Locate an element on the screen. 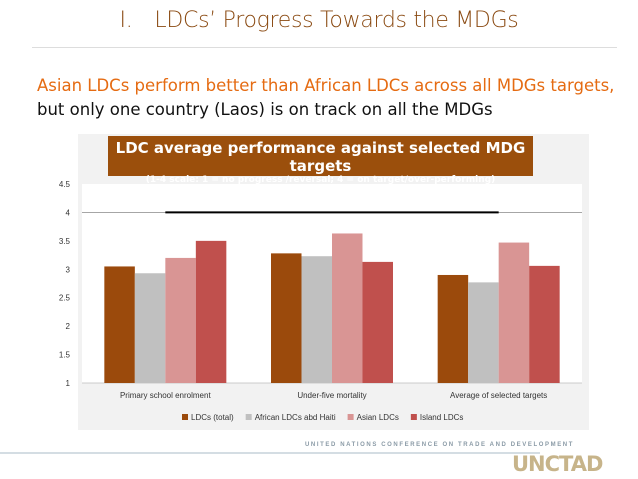 The width and height of the screenshot is (638, 479). legend-label: African LDCs abd Haiti is located at coordinates (295, 417).